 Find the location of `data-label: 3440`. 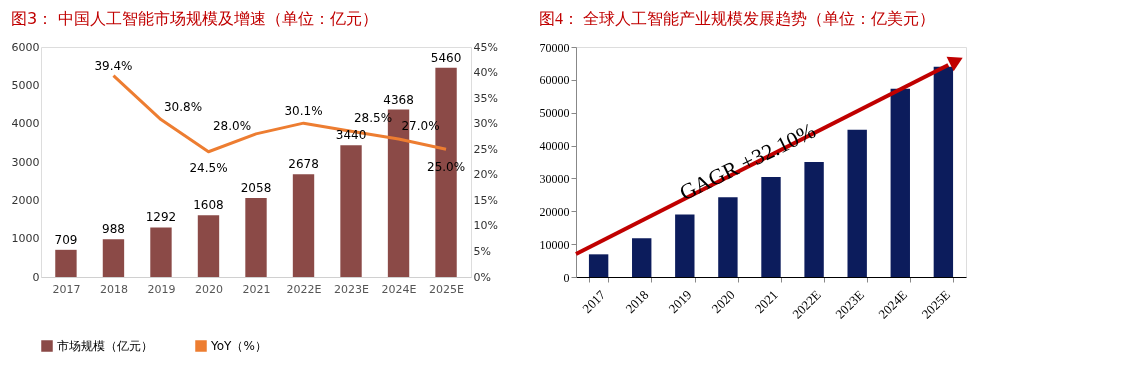

data-label: 3440 is located at coordinates (351, 135).